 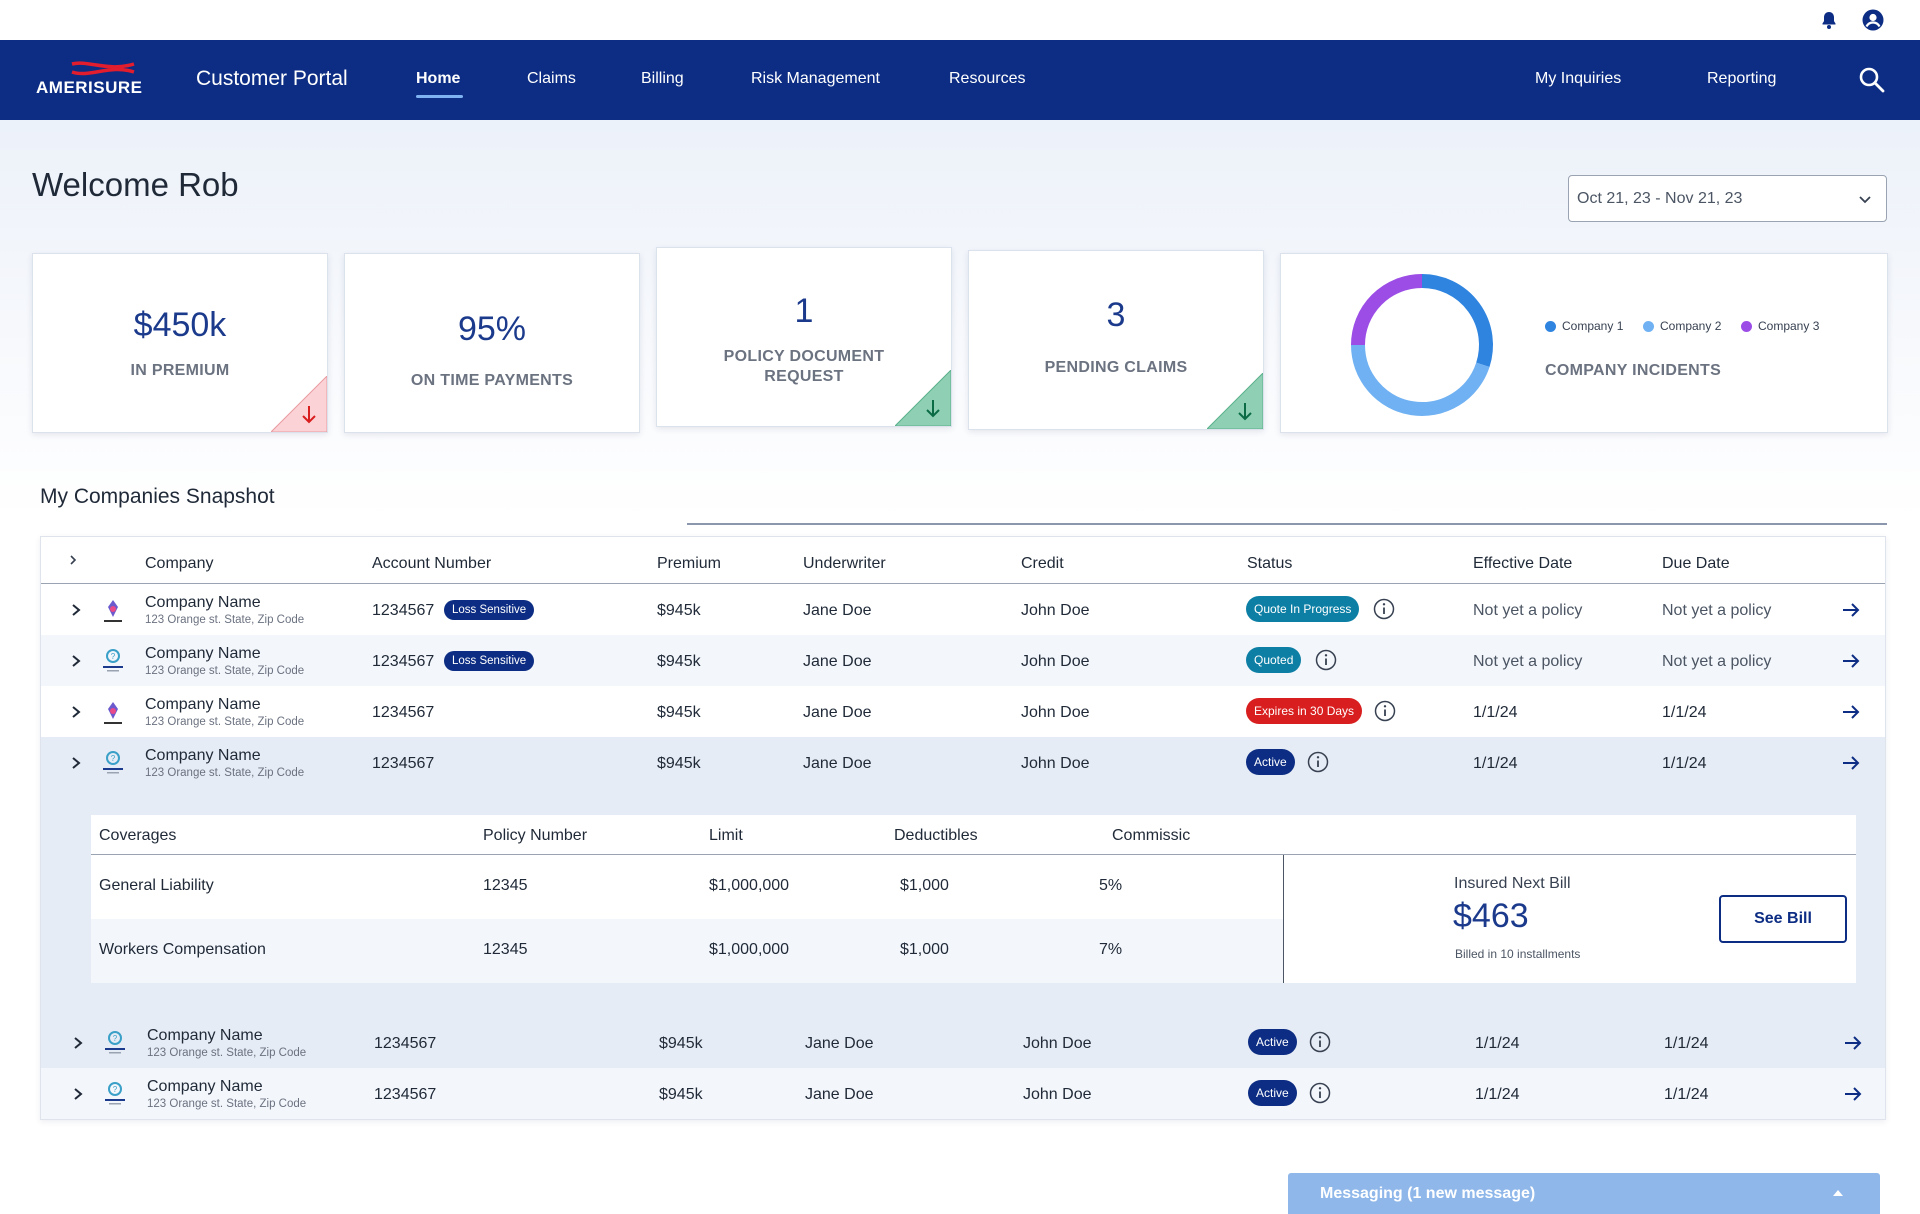 I want to click on amerisure-logo: AMERISURE, so click(x=96, y=80).